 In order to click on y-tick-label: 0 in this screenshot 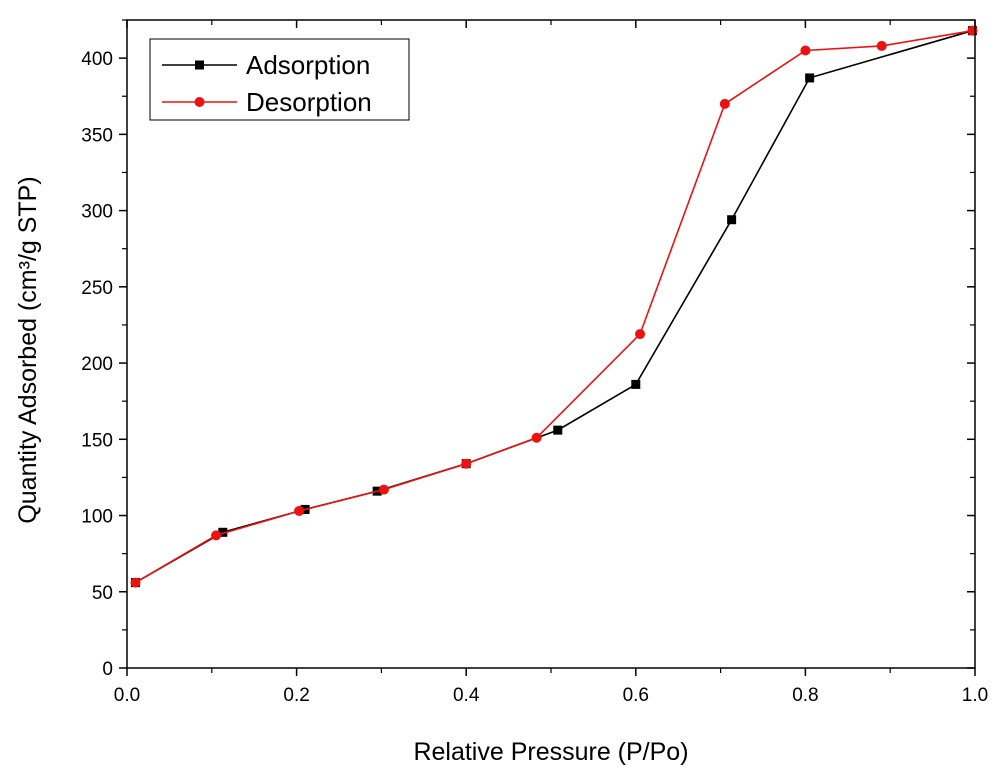, I will do `click(107, 669)`.